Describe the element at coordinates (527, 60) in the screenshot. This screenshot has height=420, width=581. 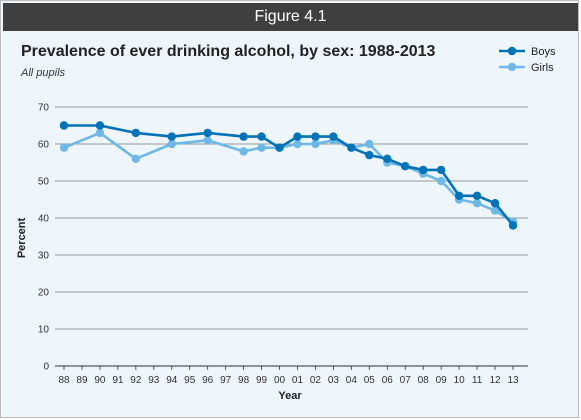
I see `legend: Boys Girls` at that location.